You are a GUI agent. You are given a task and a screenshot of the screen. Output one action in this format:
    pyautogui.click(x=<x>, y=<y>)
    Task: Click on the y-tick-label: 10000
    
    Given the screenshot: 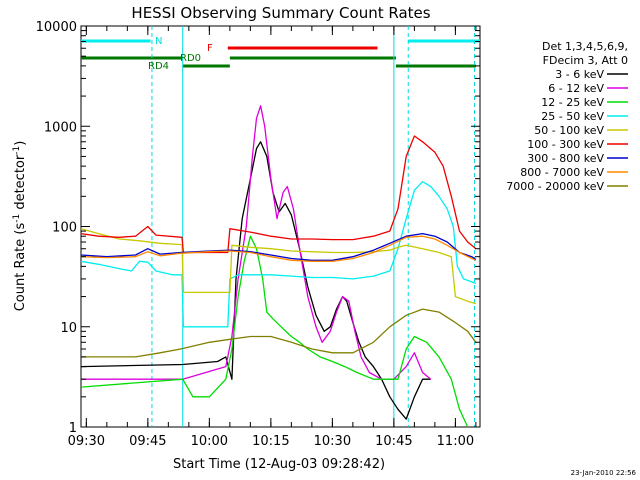 What is the action you would take?
    pyautogui.click(x=56, y=27)
    